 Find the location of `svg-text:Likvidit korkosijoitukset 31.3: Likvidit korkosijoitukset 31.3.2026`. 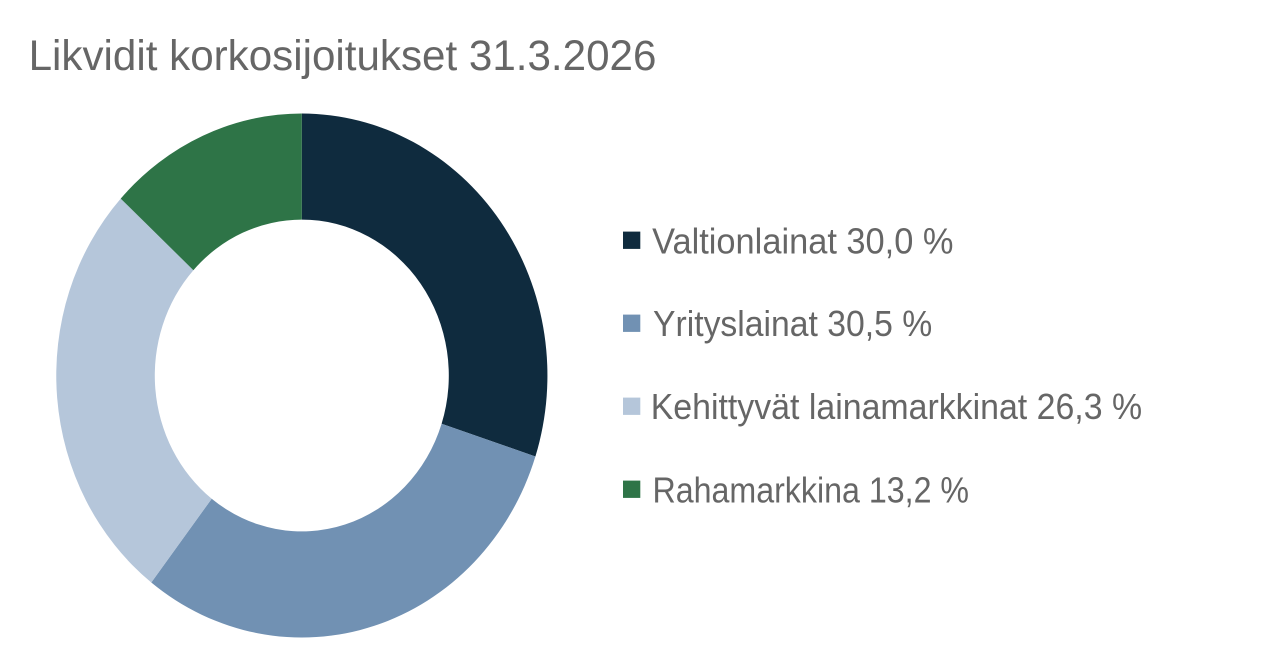

svg-text:Likvidit korkosijoitukset 31.3: Likvidit korkosijoitukset 31.3.2026 is located at coordinates (343, 55).